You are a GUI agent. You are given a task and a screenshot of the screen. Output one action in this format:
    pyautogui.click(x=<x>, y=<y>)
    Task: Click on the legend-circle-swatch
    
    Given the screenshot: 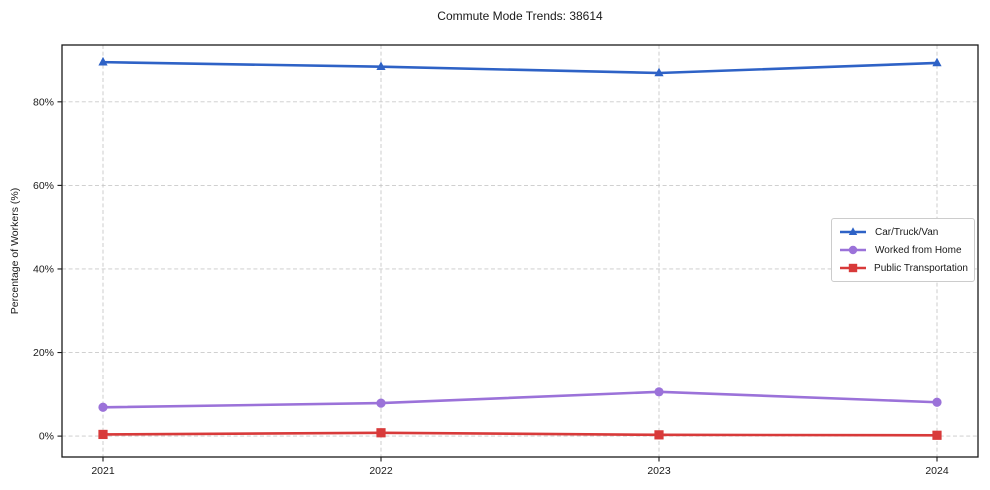 What is the action you would take?
    pyautogui.click(x=853, y=250)
    